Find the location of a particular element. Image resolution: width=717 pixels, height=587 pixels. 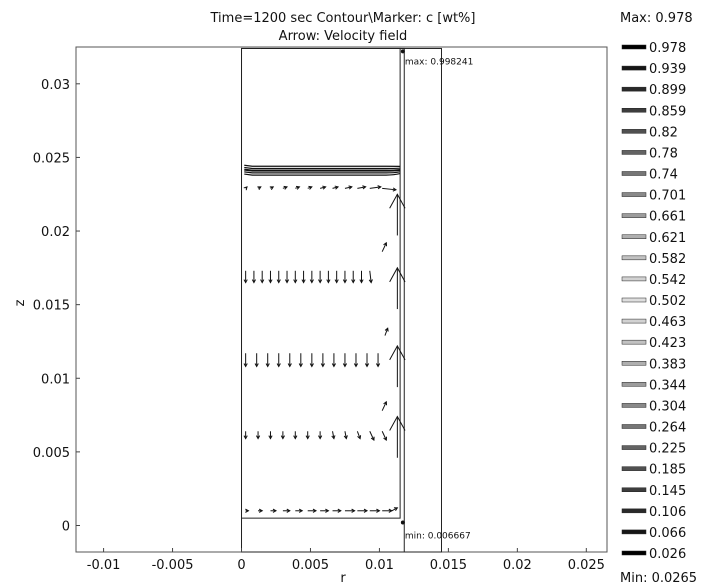

x-tick-label: 0.025 is located at coordinates (586, 565).